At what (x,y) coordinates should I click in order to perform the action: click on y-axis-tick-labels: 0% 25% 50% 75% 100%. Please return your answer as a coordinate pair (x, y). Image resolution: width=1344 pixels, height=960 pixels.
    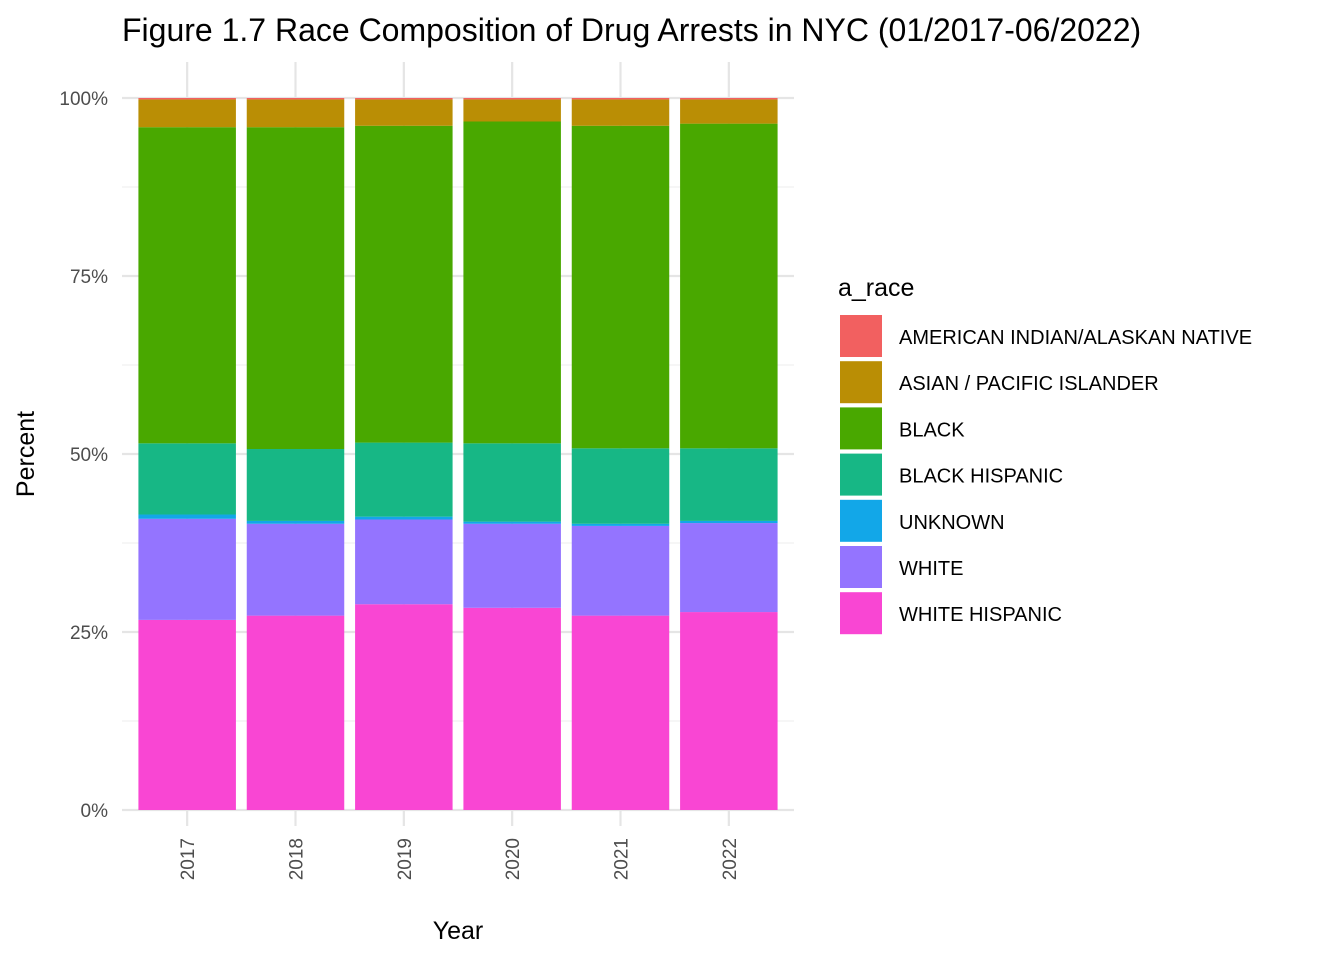
    Looking at the image, I should click on (83, 455).